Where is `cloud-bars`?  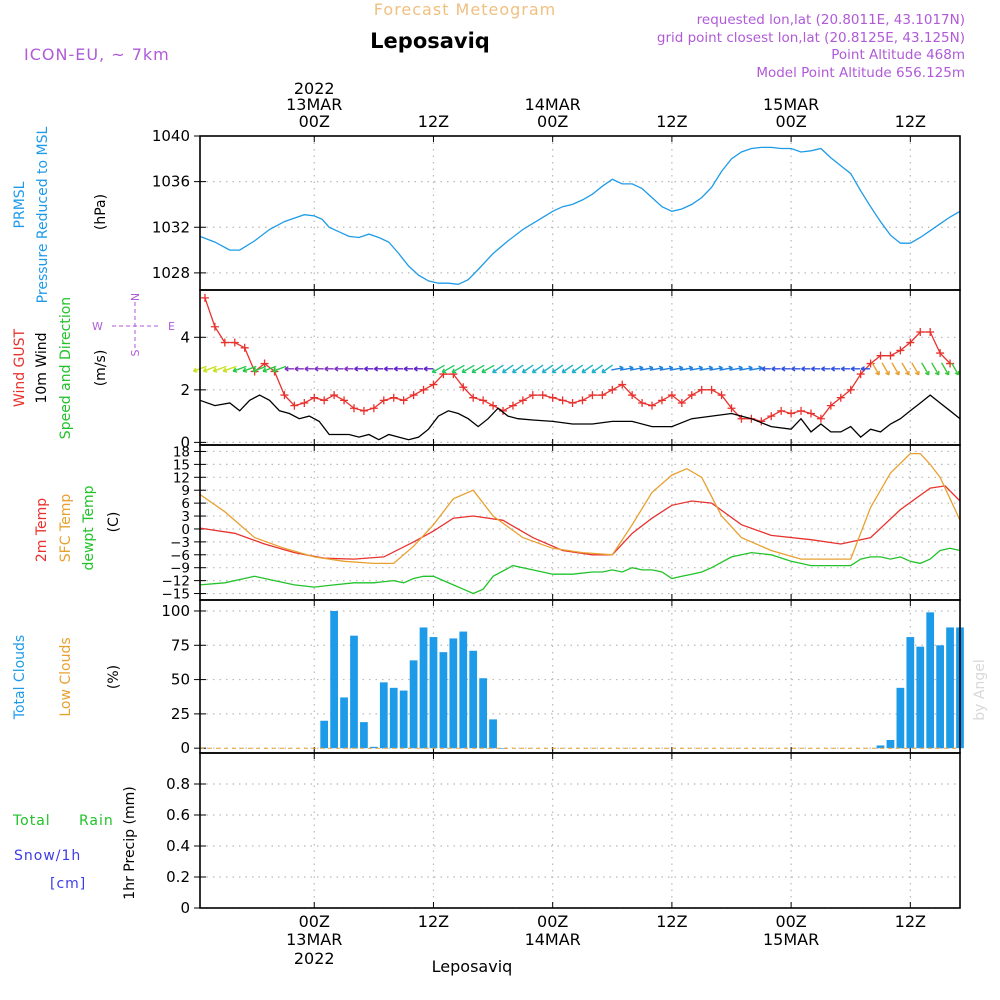 cloud-bars is located at coordinates (642, 679).